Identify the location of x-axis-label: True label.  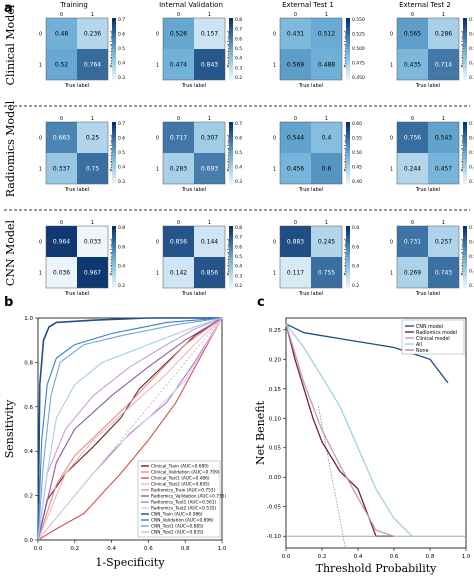
(427, 294).